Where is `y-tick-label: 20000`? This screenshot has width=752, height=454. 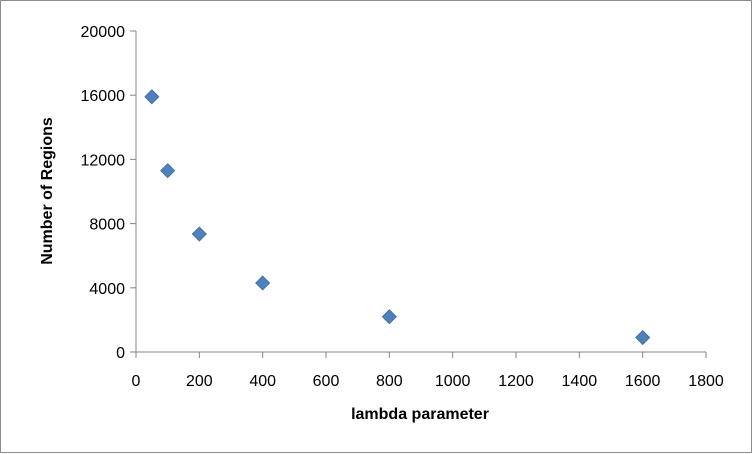
y-tick-label: 20000 is located at coordinates (103, 32).